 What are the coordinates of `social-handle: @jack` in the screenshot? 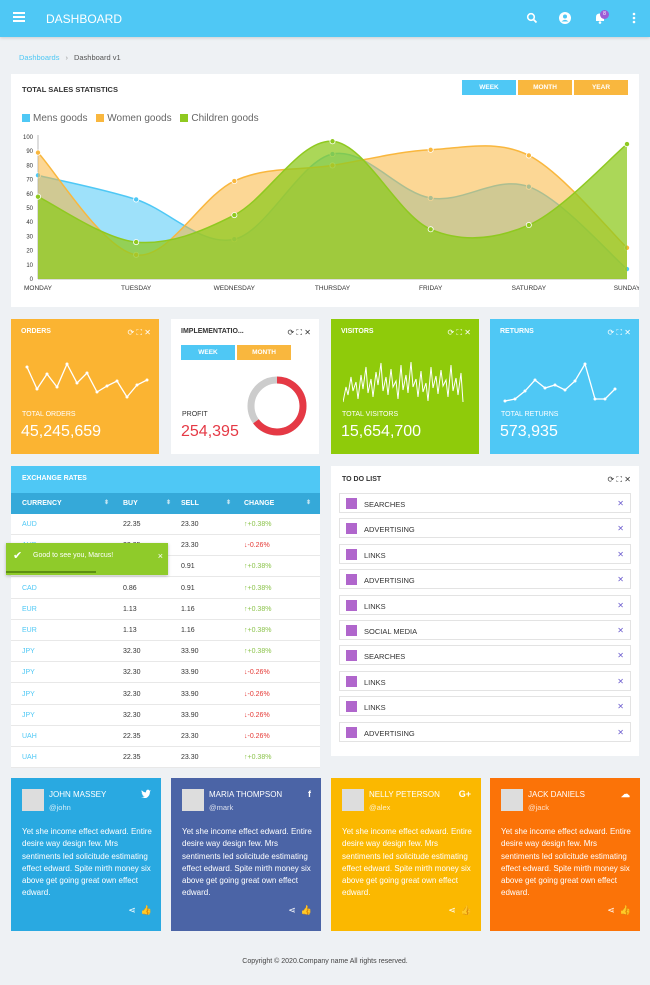 It's located at (538, 807).